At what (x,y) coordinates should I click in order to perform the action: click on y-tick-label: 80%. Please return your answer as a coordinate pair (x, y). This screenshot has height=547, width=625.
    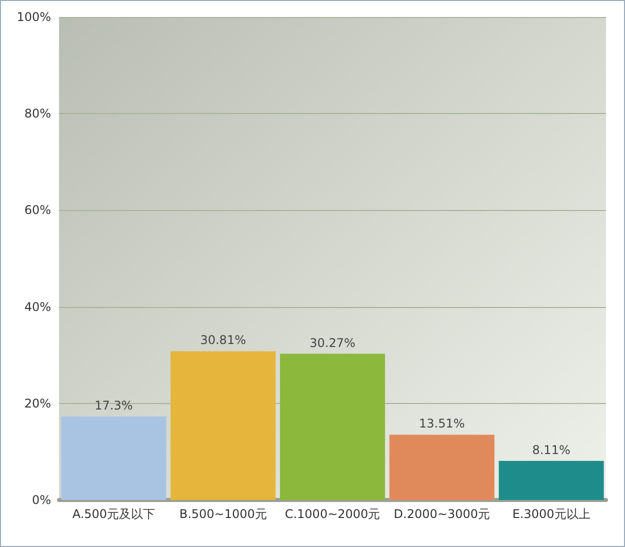
    Looking at the image, I should click on (37, 113).